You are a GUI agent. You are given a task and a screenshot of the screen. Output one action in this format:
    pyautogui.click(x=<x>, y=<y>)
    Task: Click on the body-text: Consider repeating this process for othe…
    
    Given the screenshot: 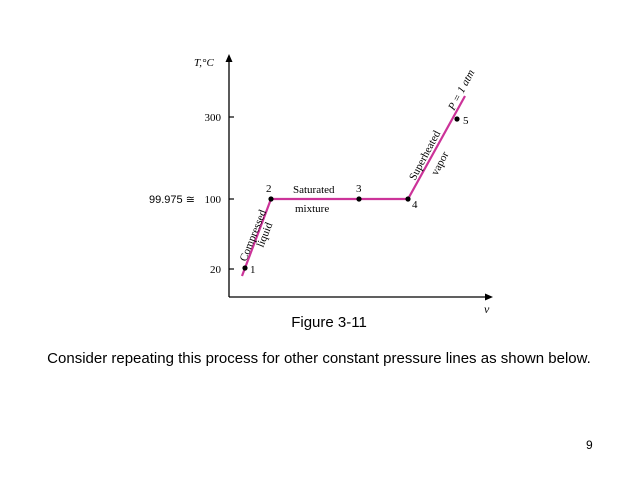 What is the action you would take?
    pyautogui.click(x=319, y=358)
    